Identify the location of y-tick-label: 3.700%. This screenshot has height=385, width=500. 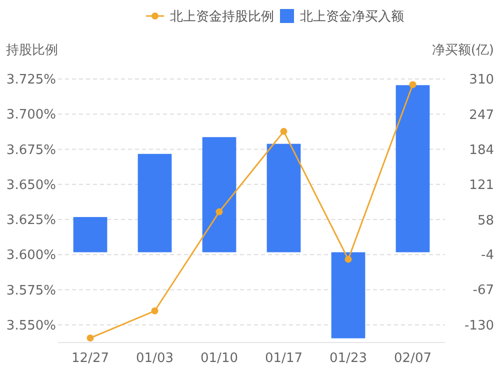
(31, 115).